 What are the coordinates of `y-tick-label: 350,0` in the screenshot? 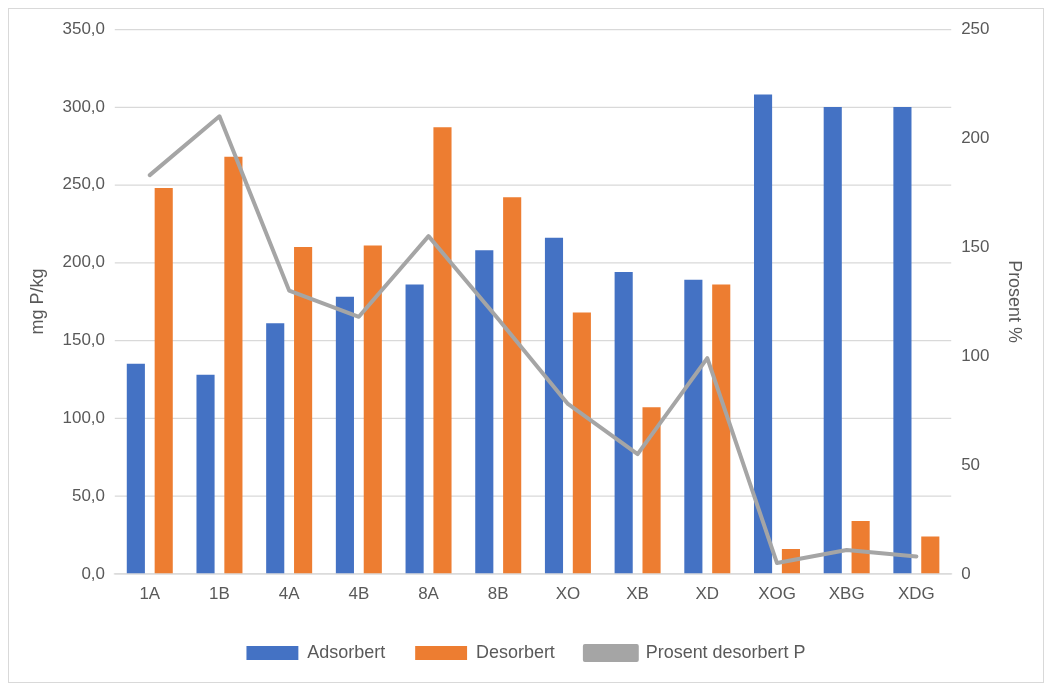 It's located at (83, 28).